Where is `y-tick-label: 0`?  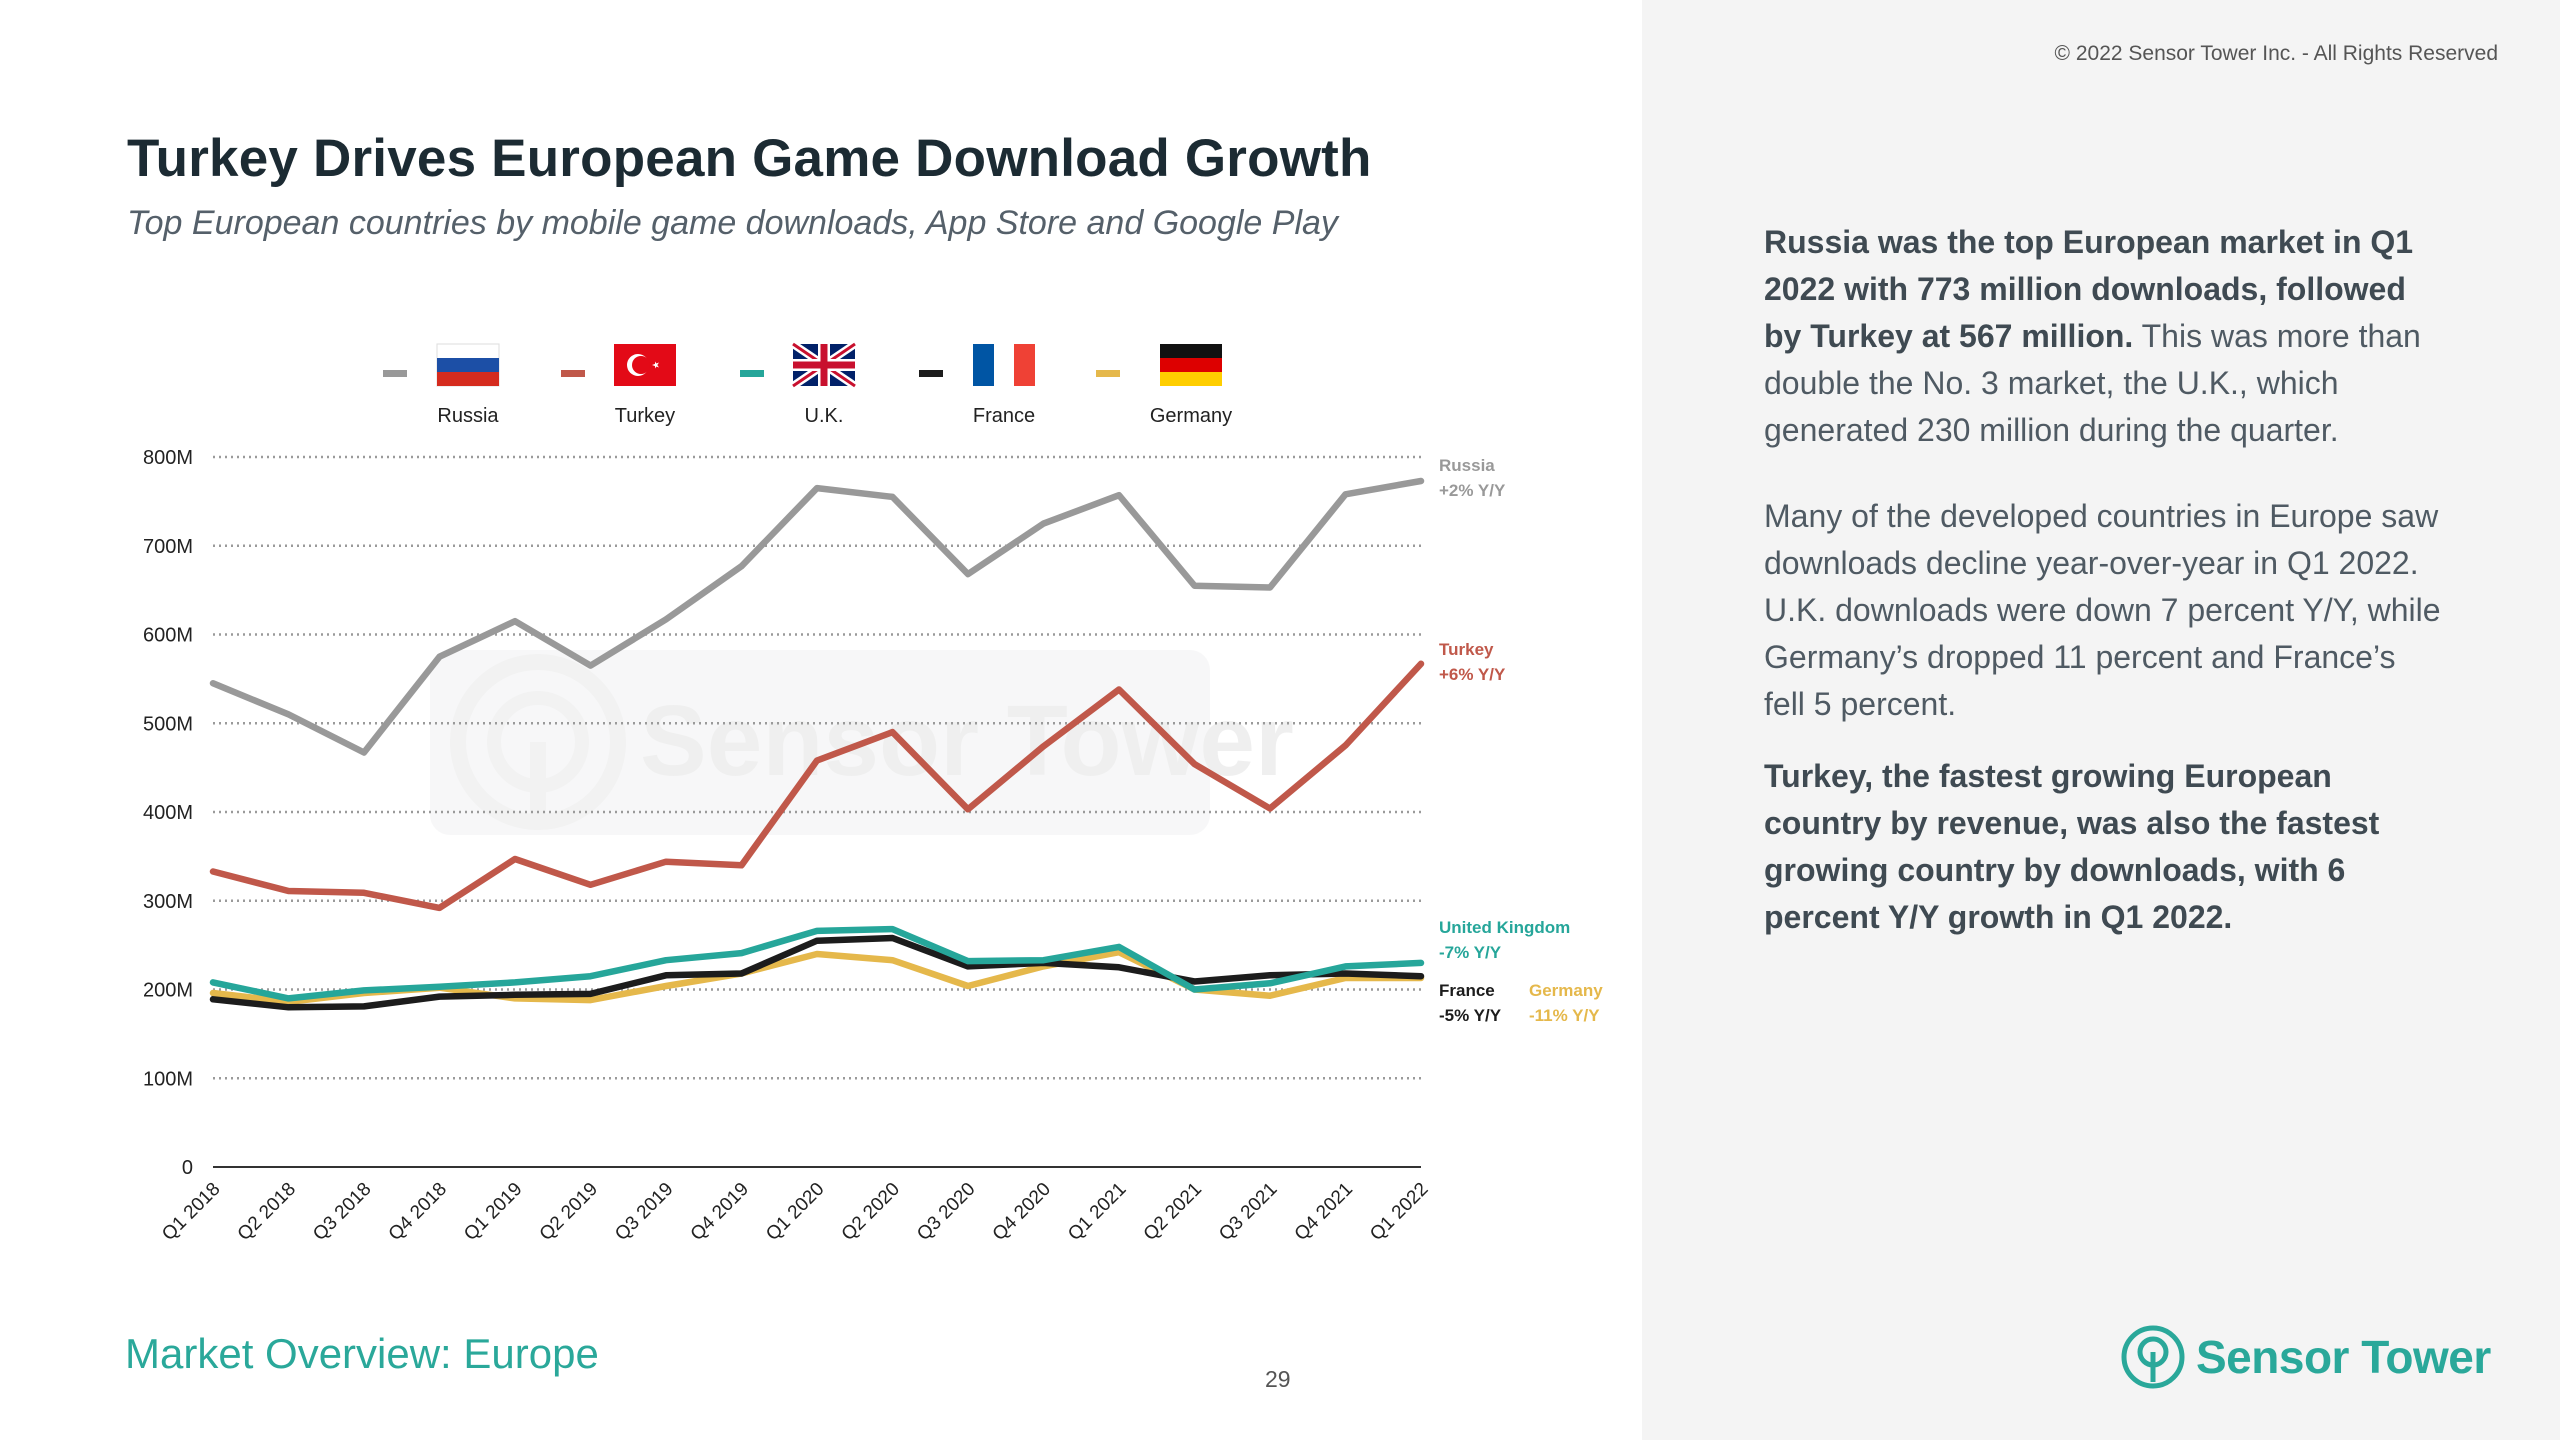 y-tick-label: 0 is located at coordinates (187, 1168).